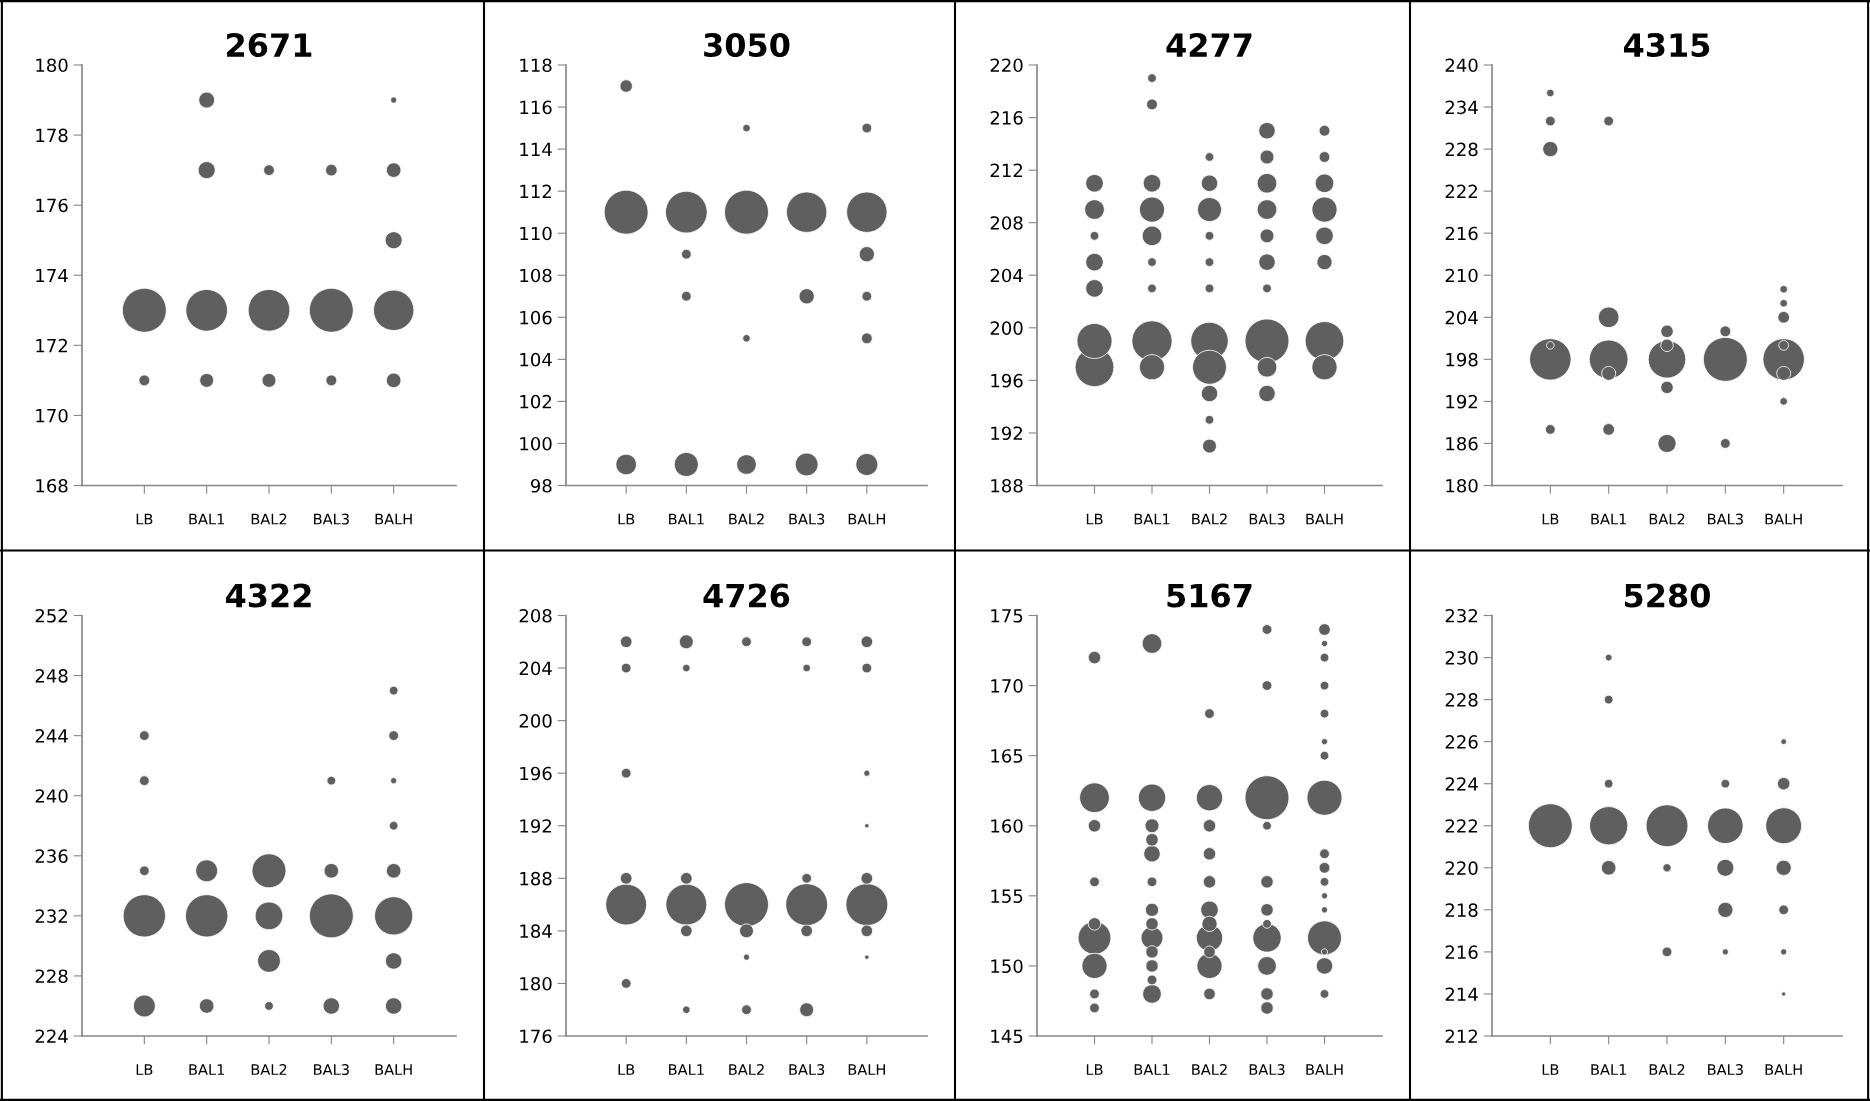 The width and height of the screenshot is (1870, 1101). Describe the element at coordinates (1461, 275) in the screenshot. I see `y-tick-label: 210` at that location.